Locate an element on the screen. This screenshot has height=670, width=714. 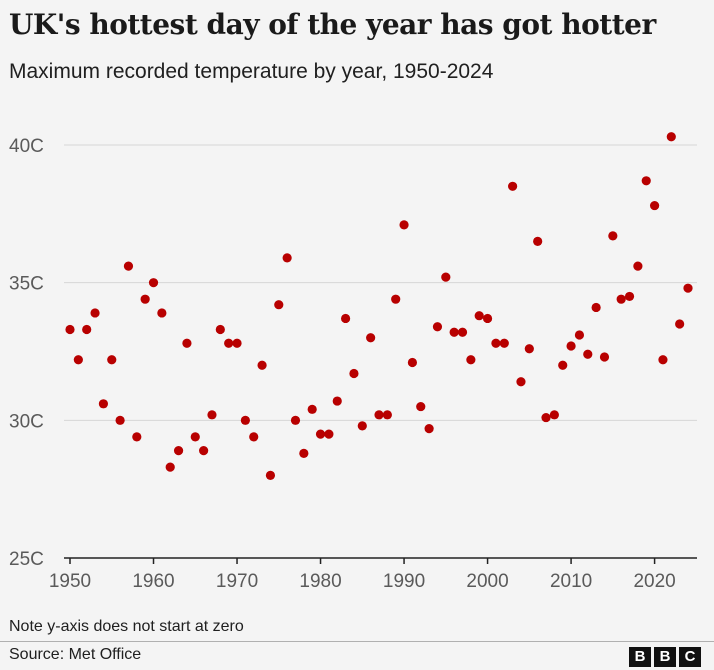
x-tick-label: 1980 is located at coordinates (320, 580).